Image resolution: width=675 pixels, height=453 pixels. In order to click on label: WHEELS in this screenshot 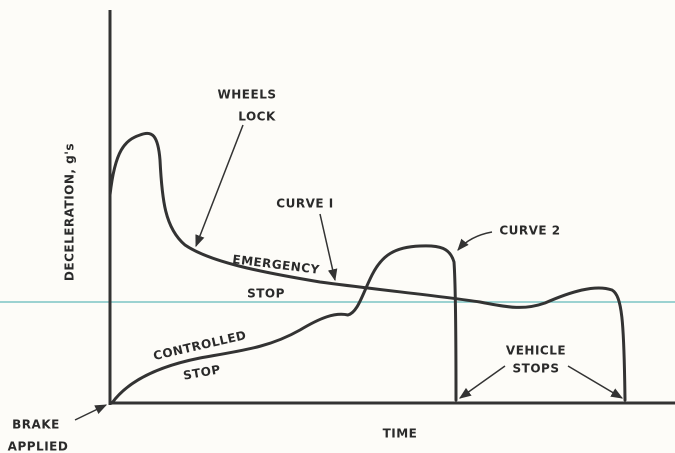, I will do `click(247, 95)`.